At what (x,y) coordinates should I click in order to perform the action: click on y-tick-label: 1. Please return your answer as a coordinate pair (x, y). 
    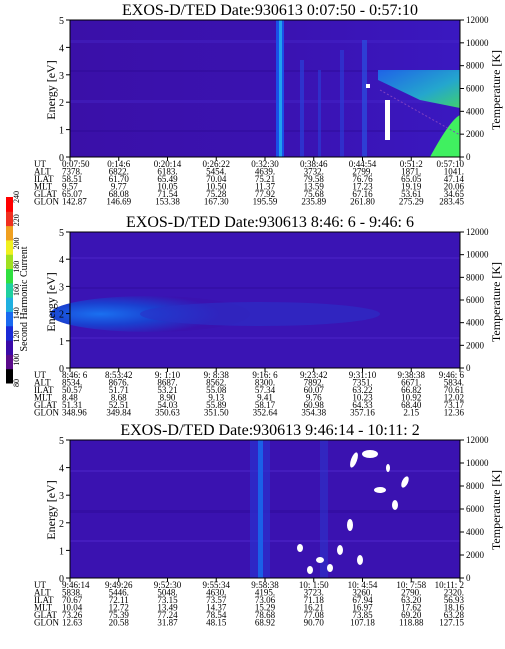
    Looking at the image, I should click on (61, 551).